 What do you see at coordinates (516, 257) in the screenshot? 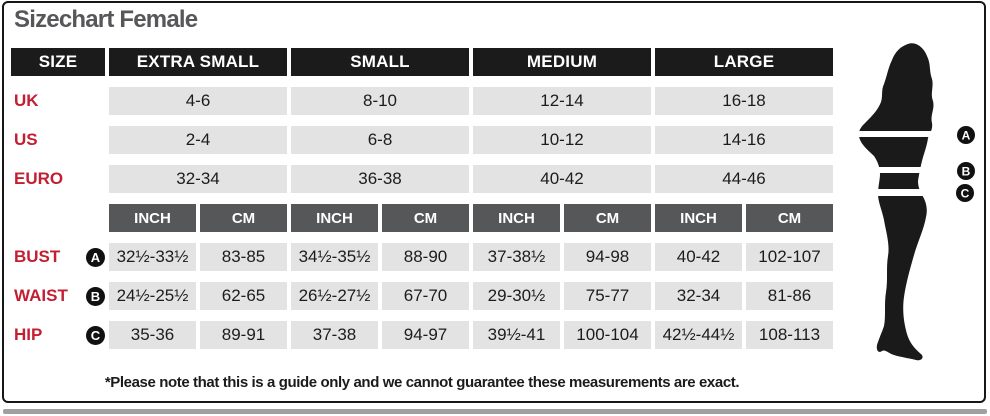
I see `cell-bust-m-inch: 37-38½` at bounding box center [516, 257].